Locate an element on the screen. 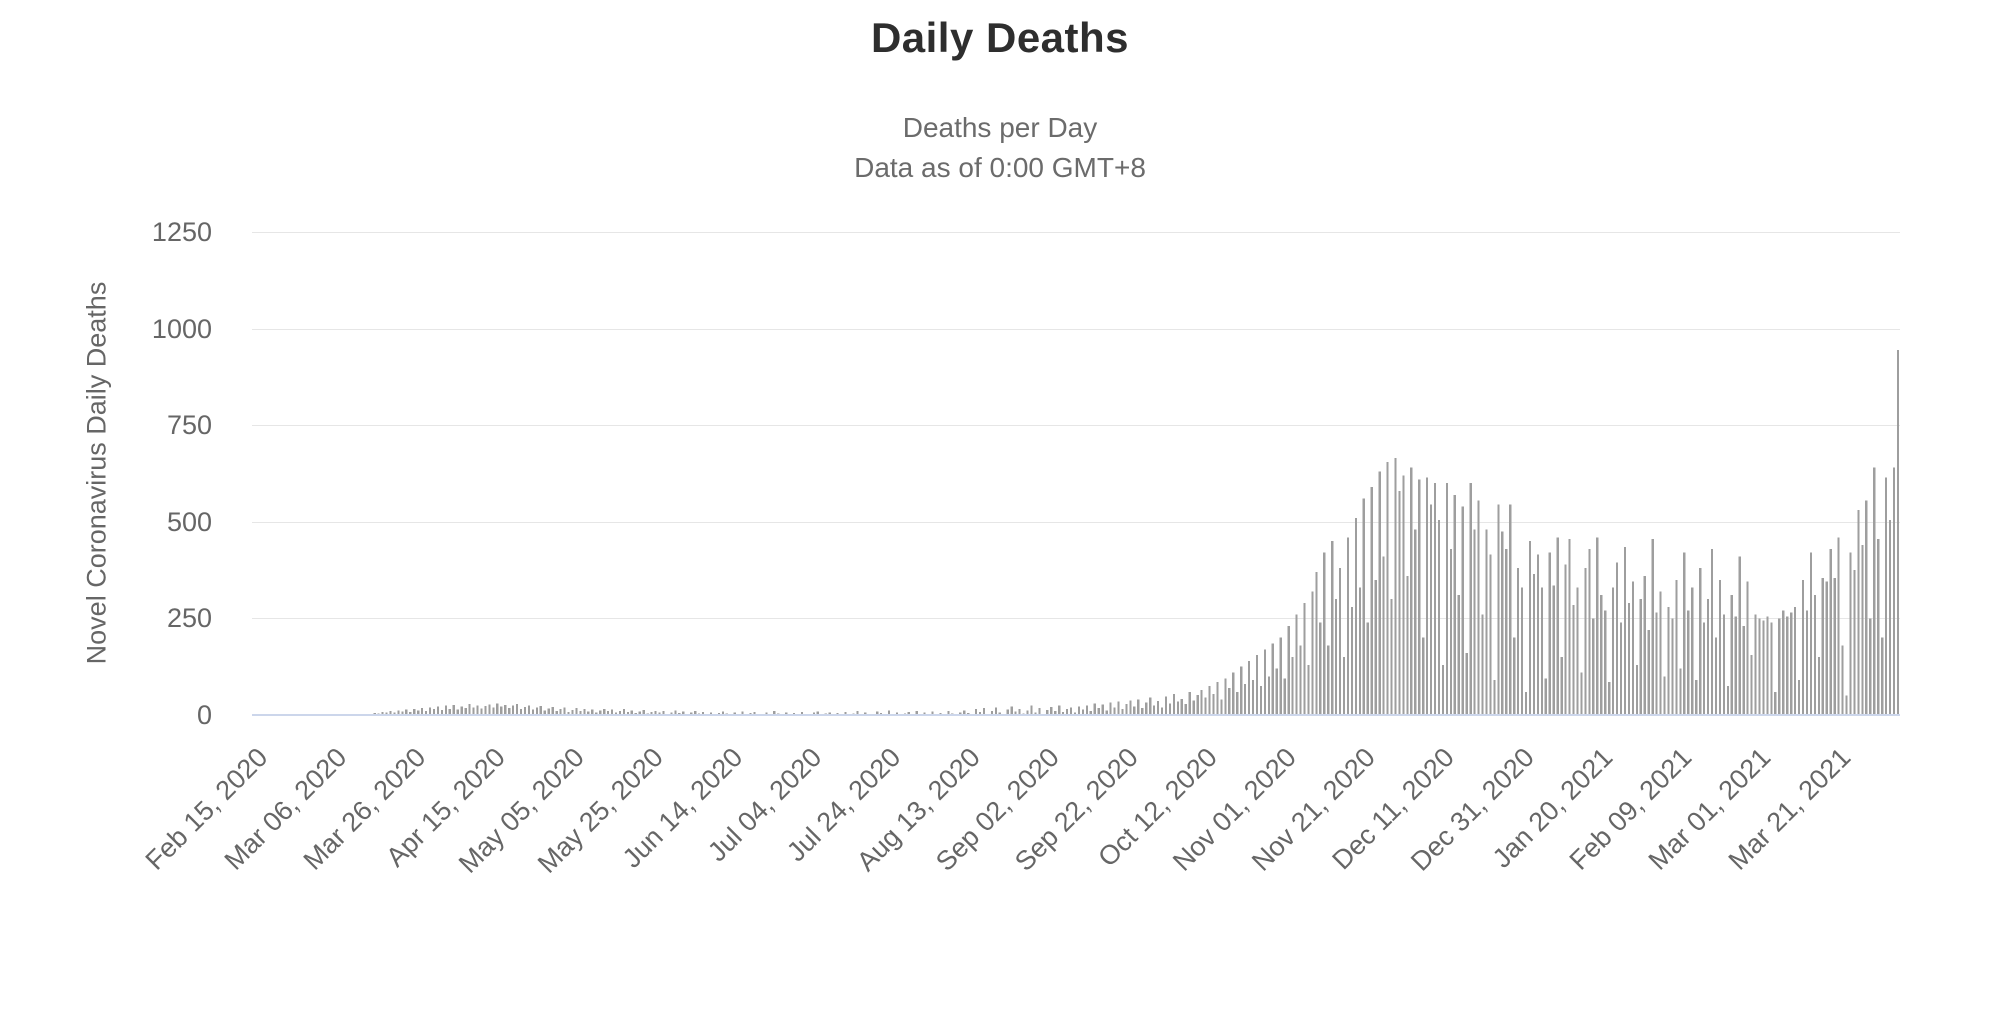 Image resolution: width=2000 pixels, height=1026 pixels. y-tick-label-1000: 1000 is located at coordinates (181, 329).